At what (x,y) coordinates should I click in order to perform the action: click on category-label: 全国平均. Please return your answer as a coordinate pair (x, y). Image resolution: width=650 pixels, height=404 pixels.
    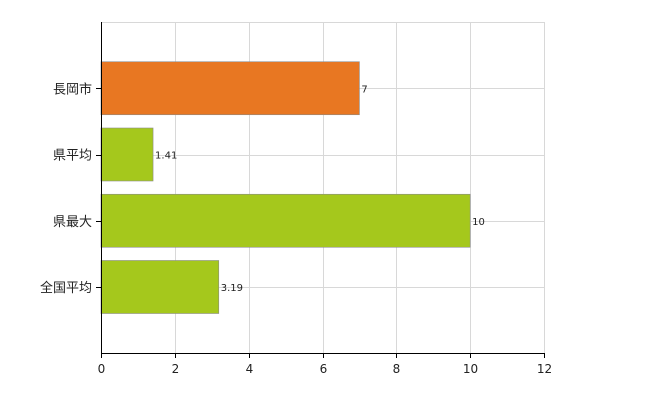
    Looking at the image, I should click on (66, 288).